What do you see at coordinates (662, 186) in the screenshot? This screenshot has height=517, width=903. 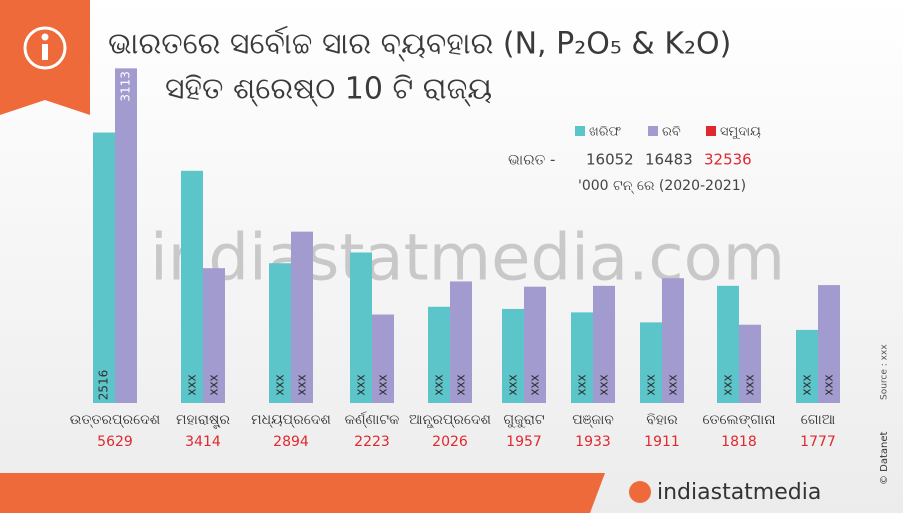 I see `unit-note: '000 ଟନ୍ ରେ (2020-2021)` at bounding box center [662, 186].